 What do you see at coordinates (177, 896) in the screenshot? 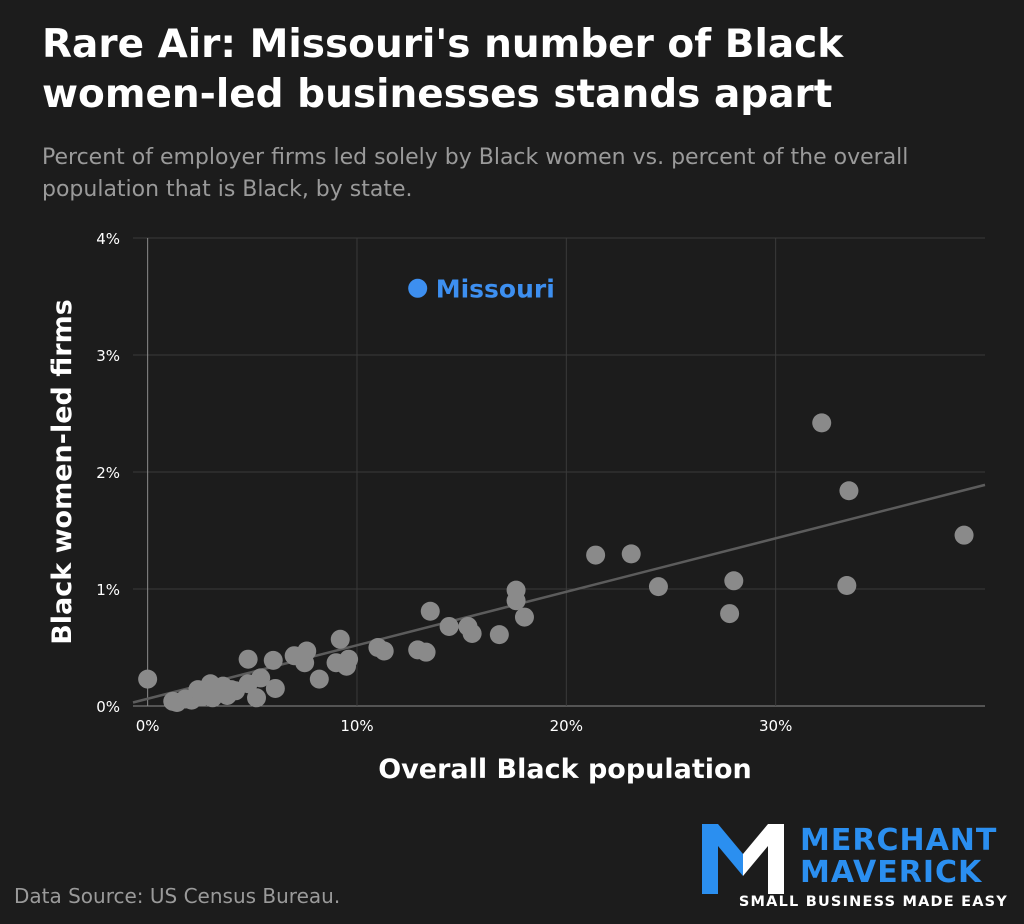
I see `data-source-note: Data Source: US Census Bureau.` at bounding box center [177, 896].